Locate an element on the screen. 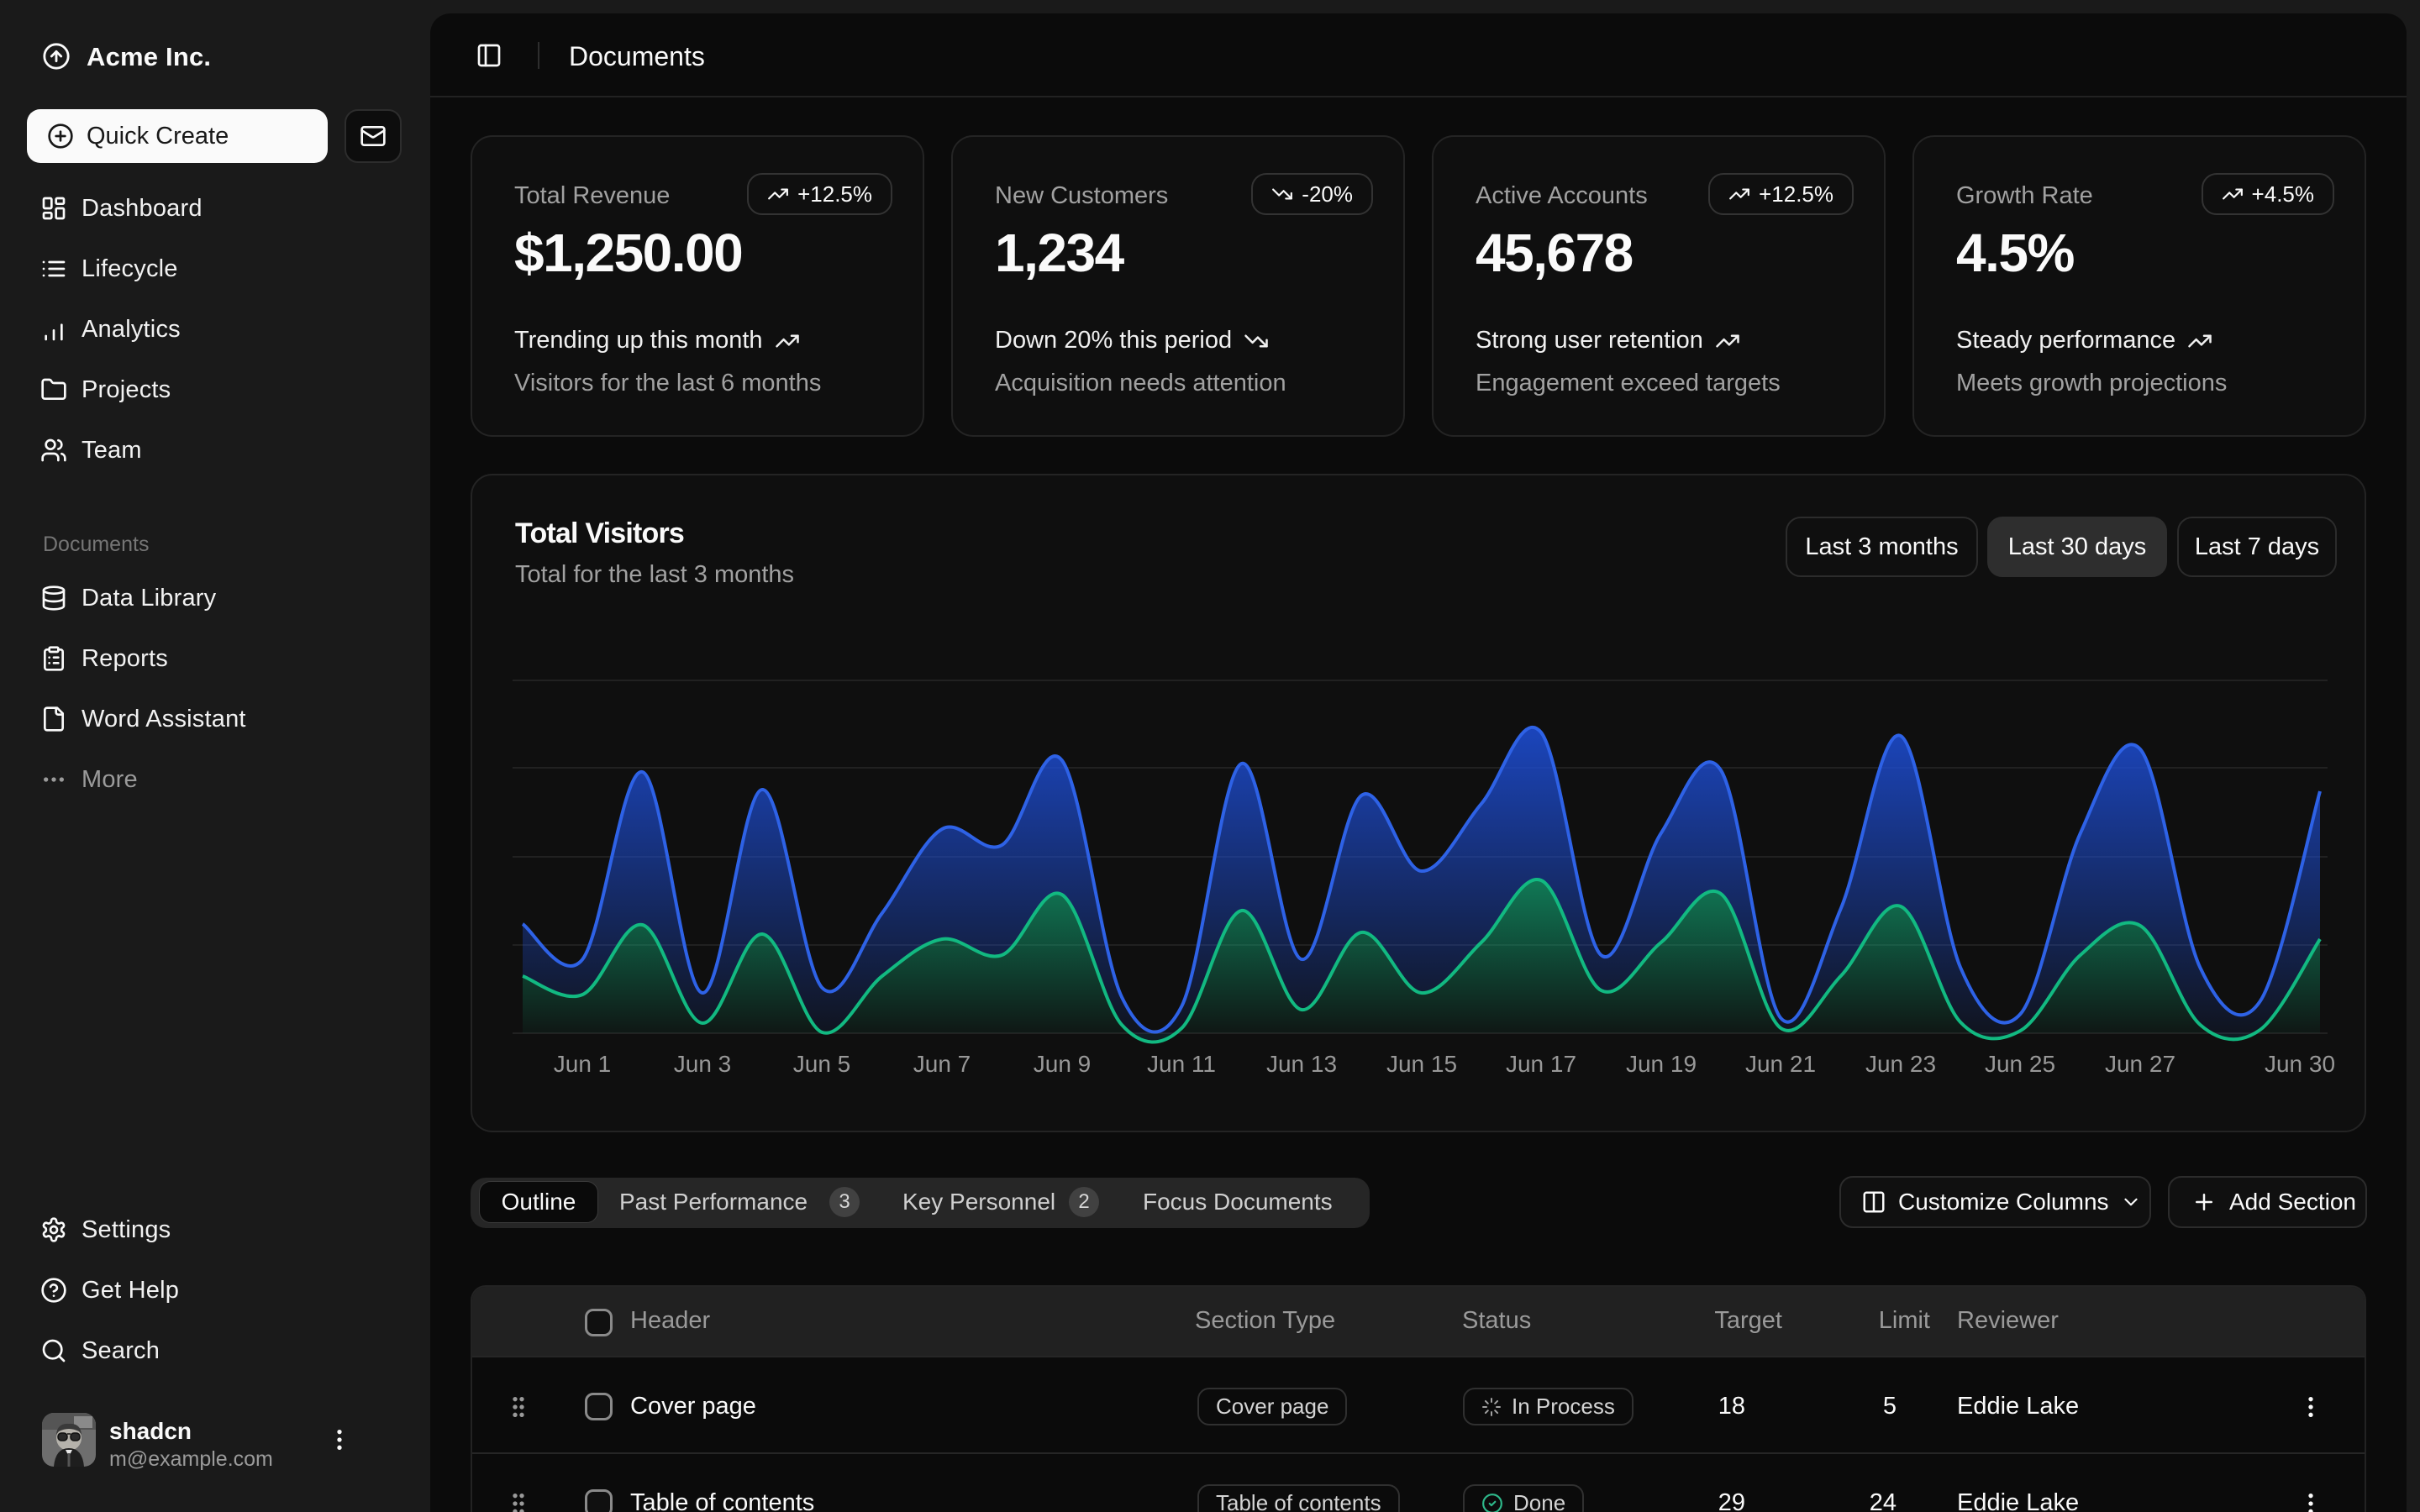 Image resolution: width=2420 pixels, height=1512 pixels. svg-text: Jun 15 is located at coordinates (1421, 1064).